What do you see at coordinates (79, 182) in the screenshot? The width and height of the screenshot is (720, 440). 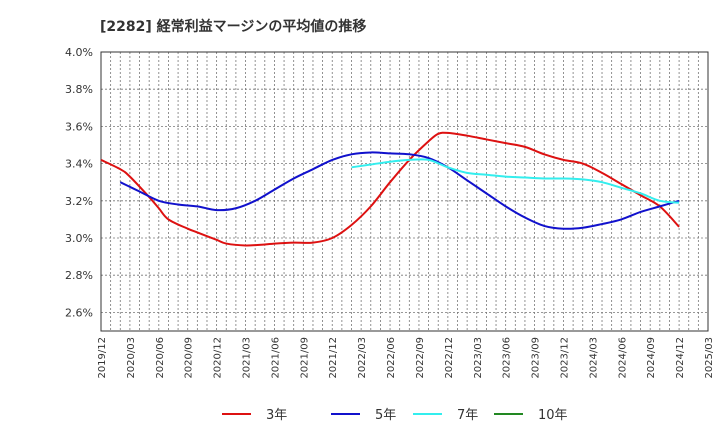 I see `y-axis: 2.6% 2.8% 3.0% 3.2% 3.4% 3.6% 3.8% 4.0%` at bounding box center [79, 182].